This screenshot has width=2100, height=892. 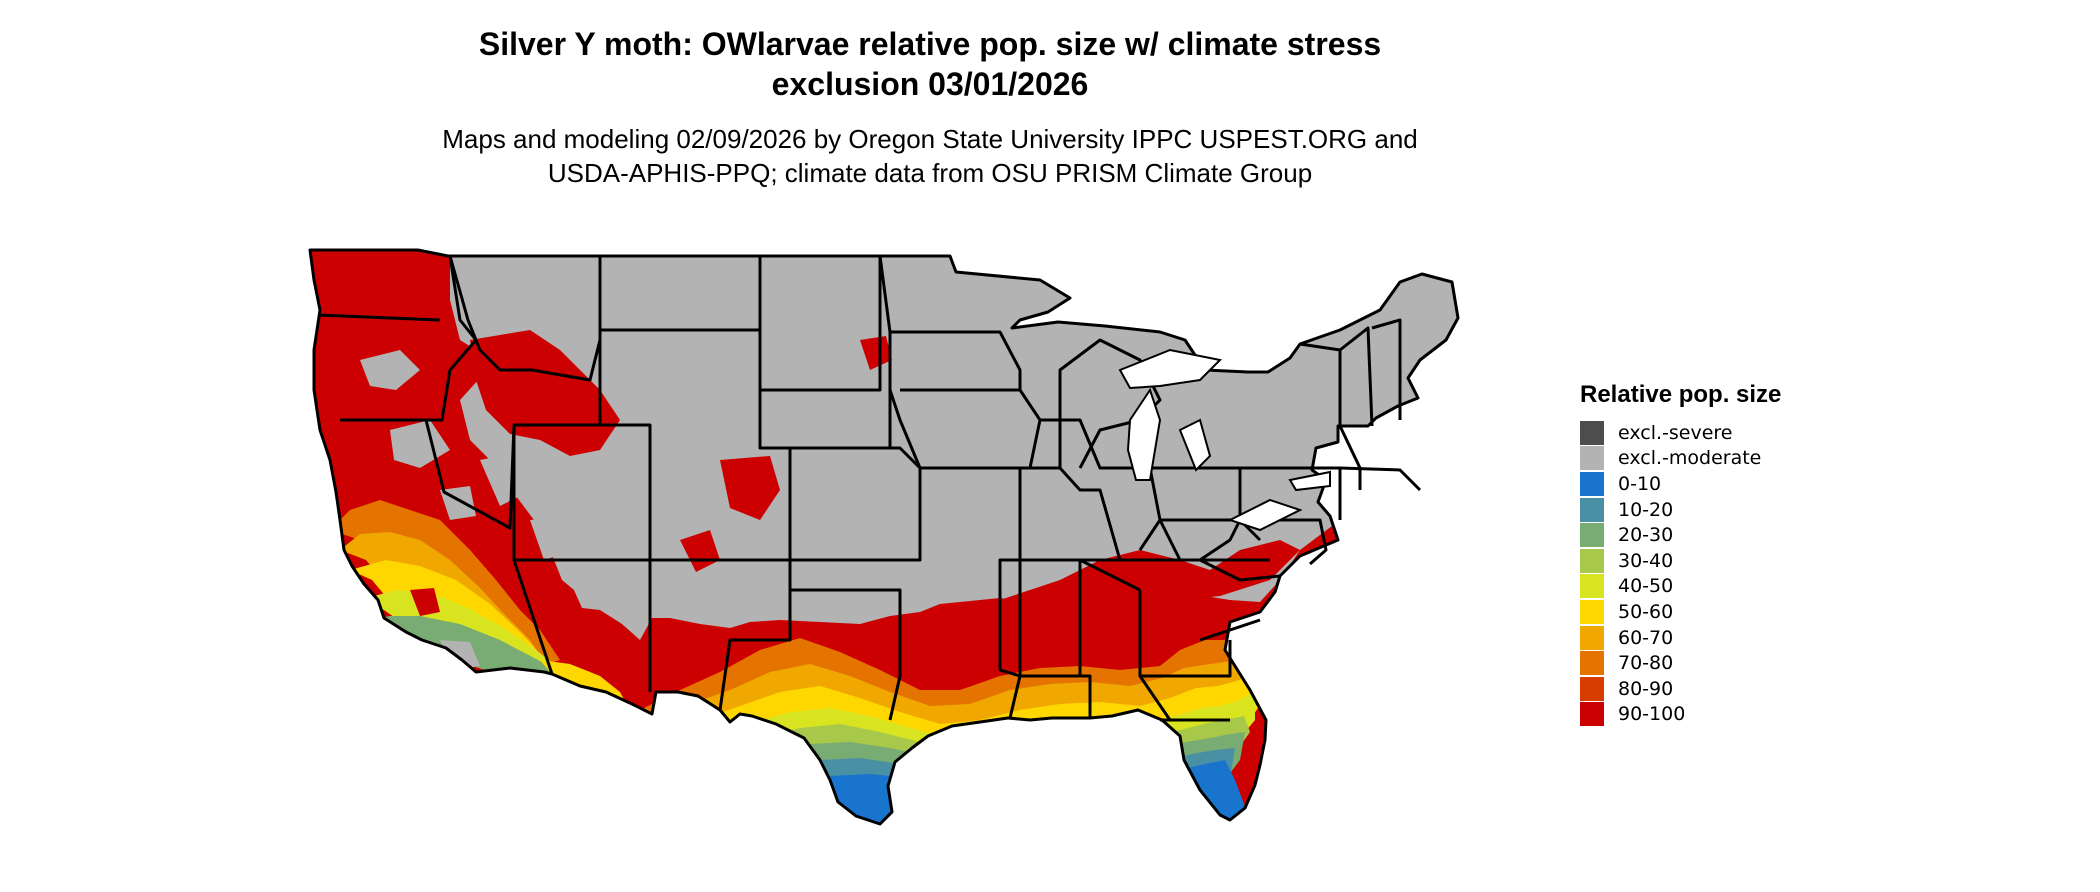 What do you see at coordinates (1675, 432) in the screenshot?
I see `legend-label: excl.-severe` at bounding box center [1675, 432].